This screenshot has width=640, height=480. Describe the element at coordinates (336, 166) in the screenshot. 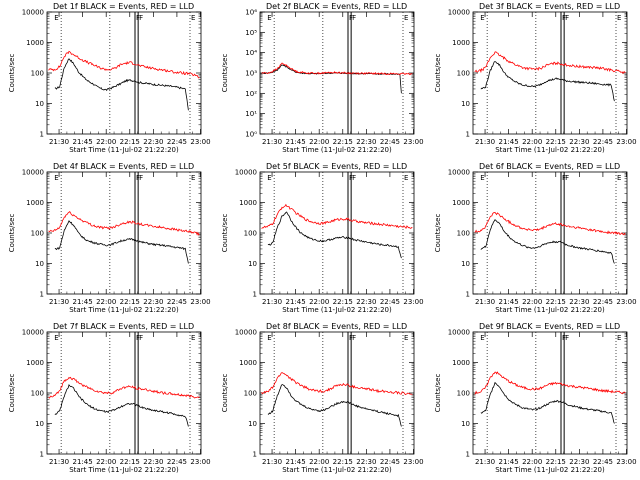

I see `panel-title: Det 5f BLACK = Events, RED = LLD` at that location.